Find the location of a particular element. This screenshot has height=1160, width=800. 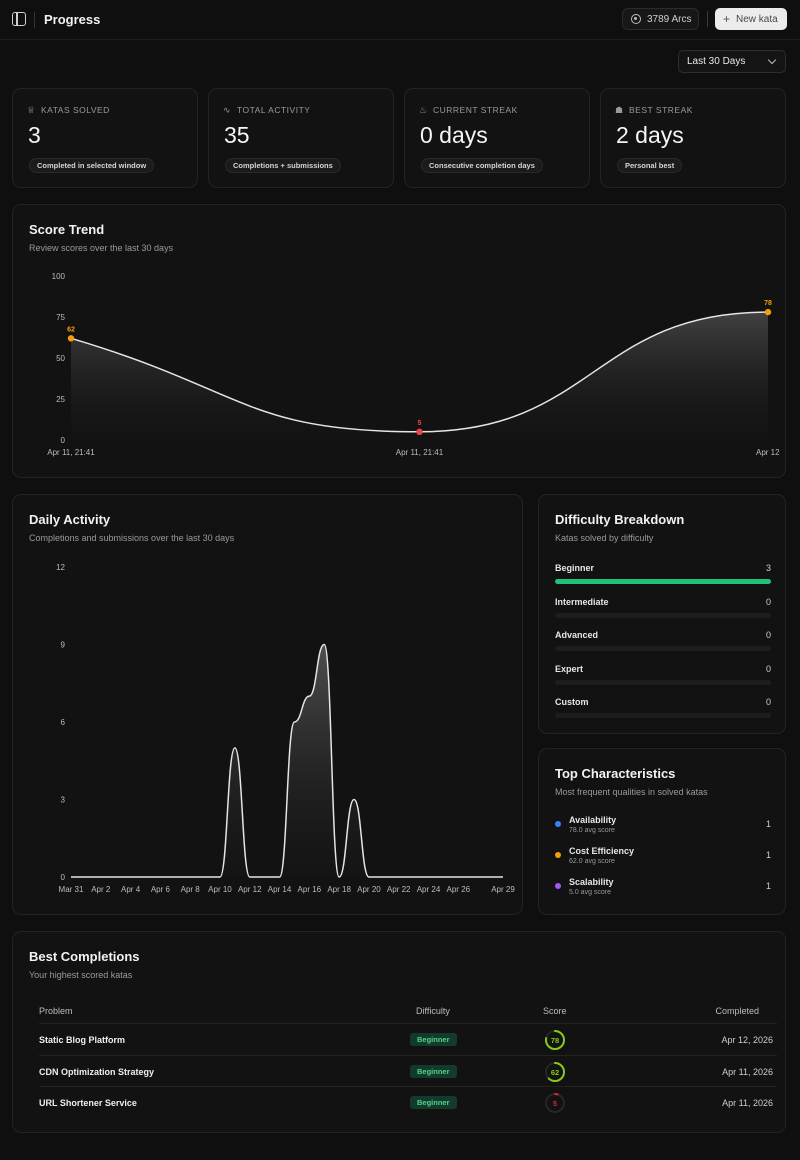

score-point is located at coordinates (419, 431).